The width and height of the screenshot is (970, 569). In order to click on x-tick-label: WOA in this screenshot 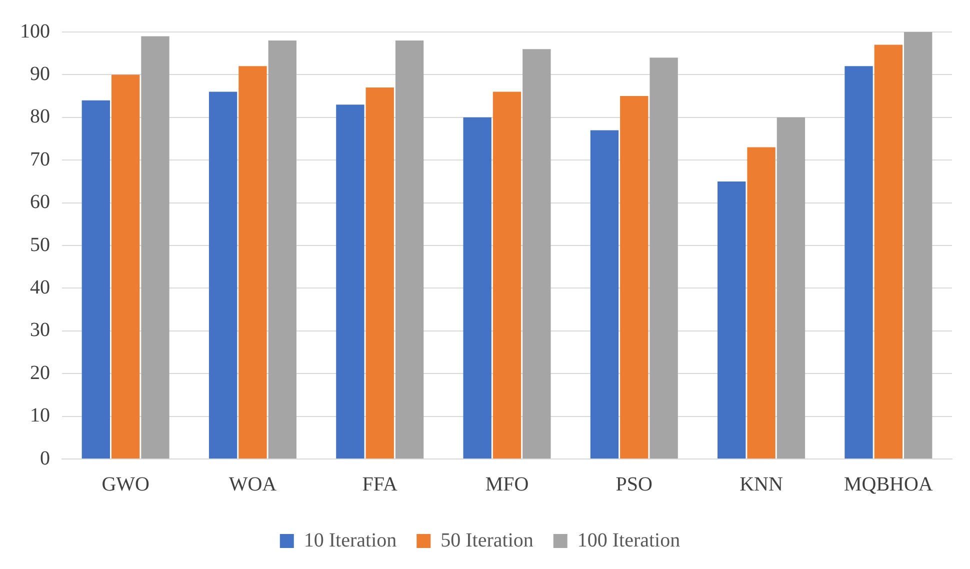, I will do `click(253, 484)`.